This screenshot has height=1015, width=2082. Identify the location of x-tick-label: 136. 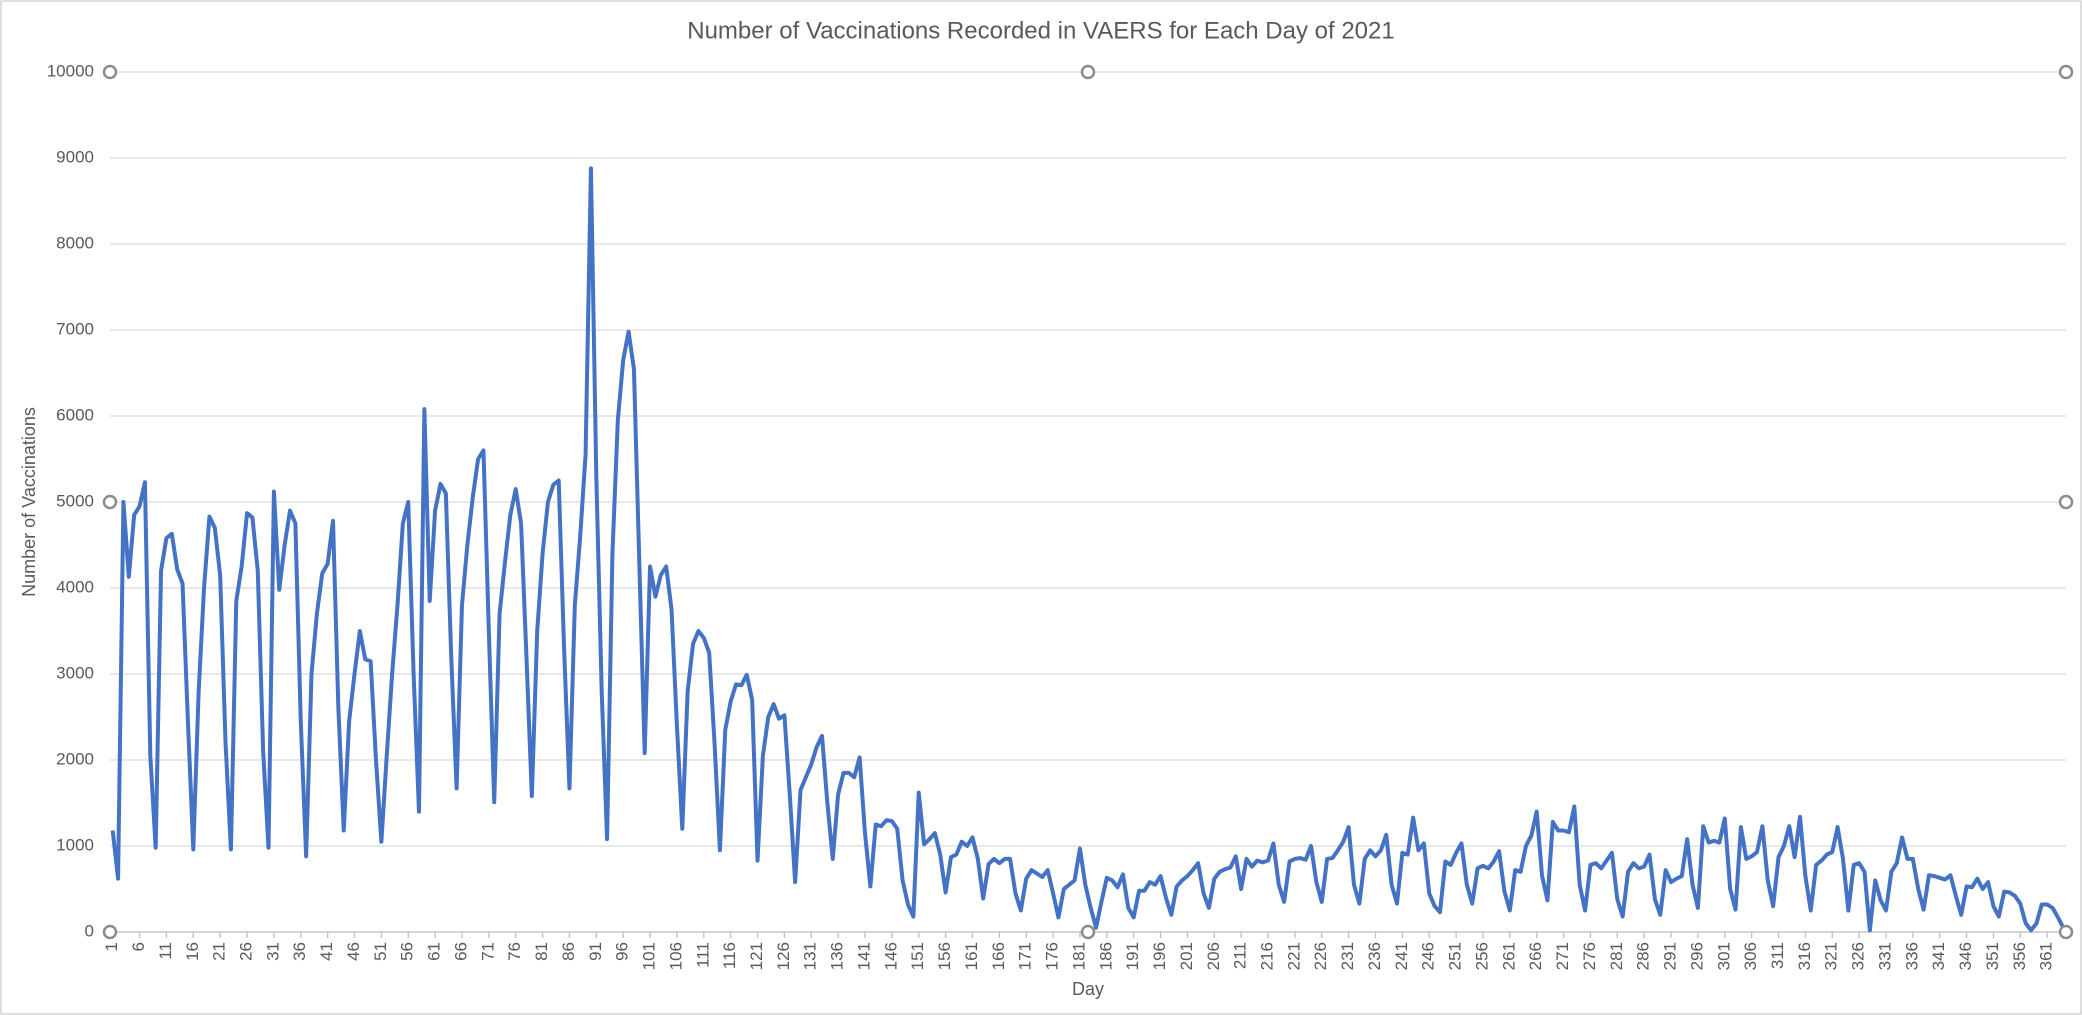
(837, 956).